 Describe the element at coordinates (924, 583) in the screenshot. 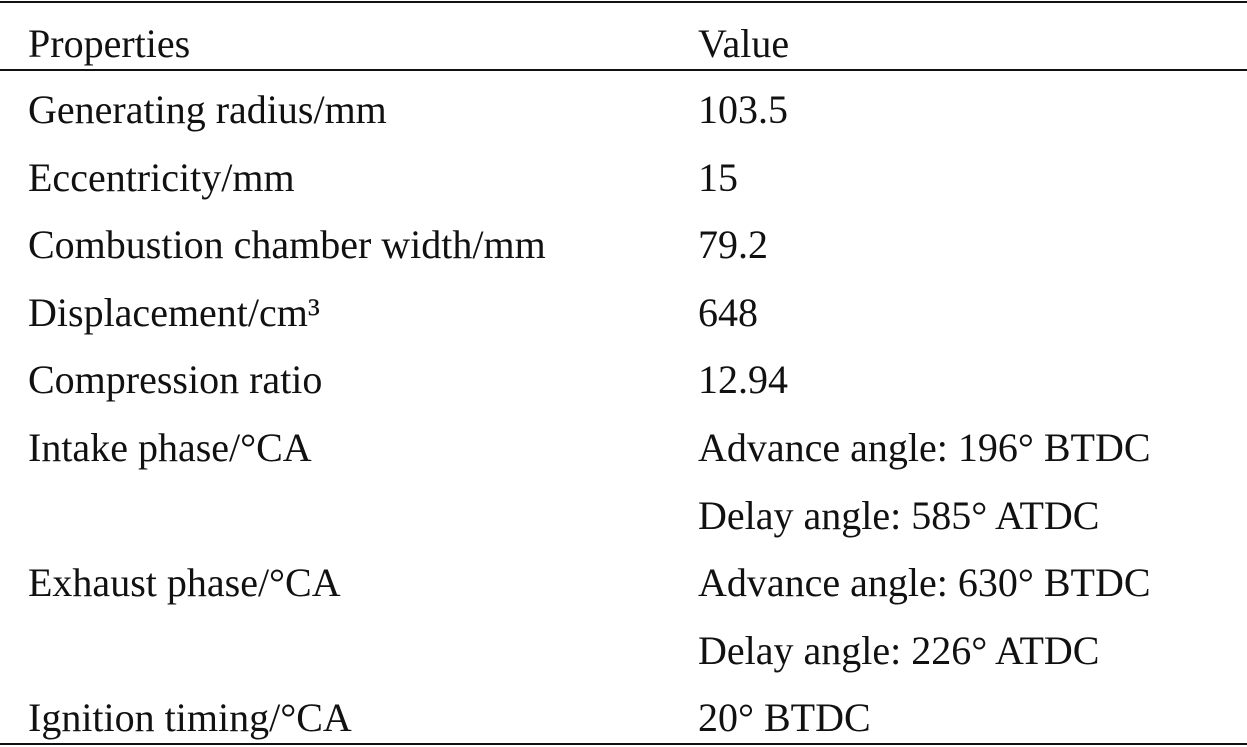

I see `value-cell: Advance angle: 630° BTDC` at that location.